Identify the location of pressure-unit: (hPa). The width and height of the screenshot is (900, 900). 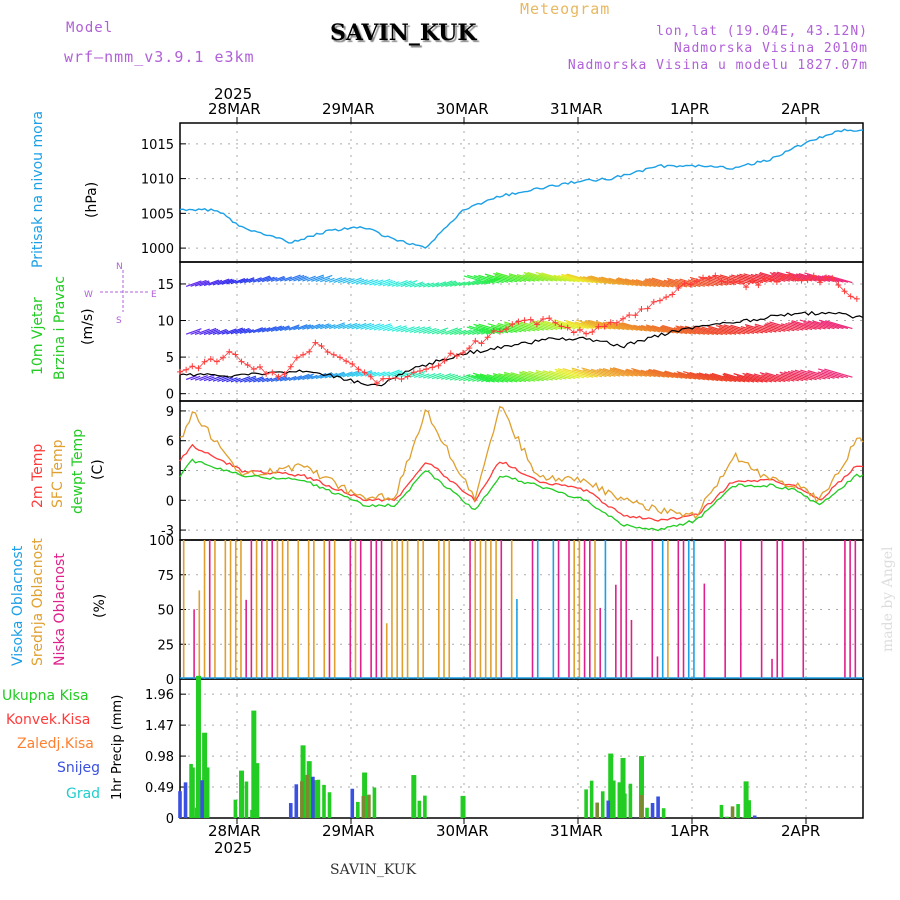
(92, 199).